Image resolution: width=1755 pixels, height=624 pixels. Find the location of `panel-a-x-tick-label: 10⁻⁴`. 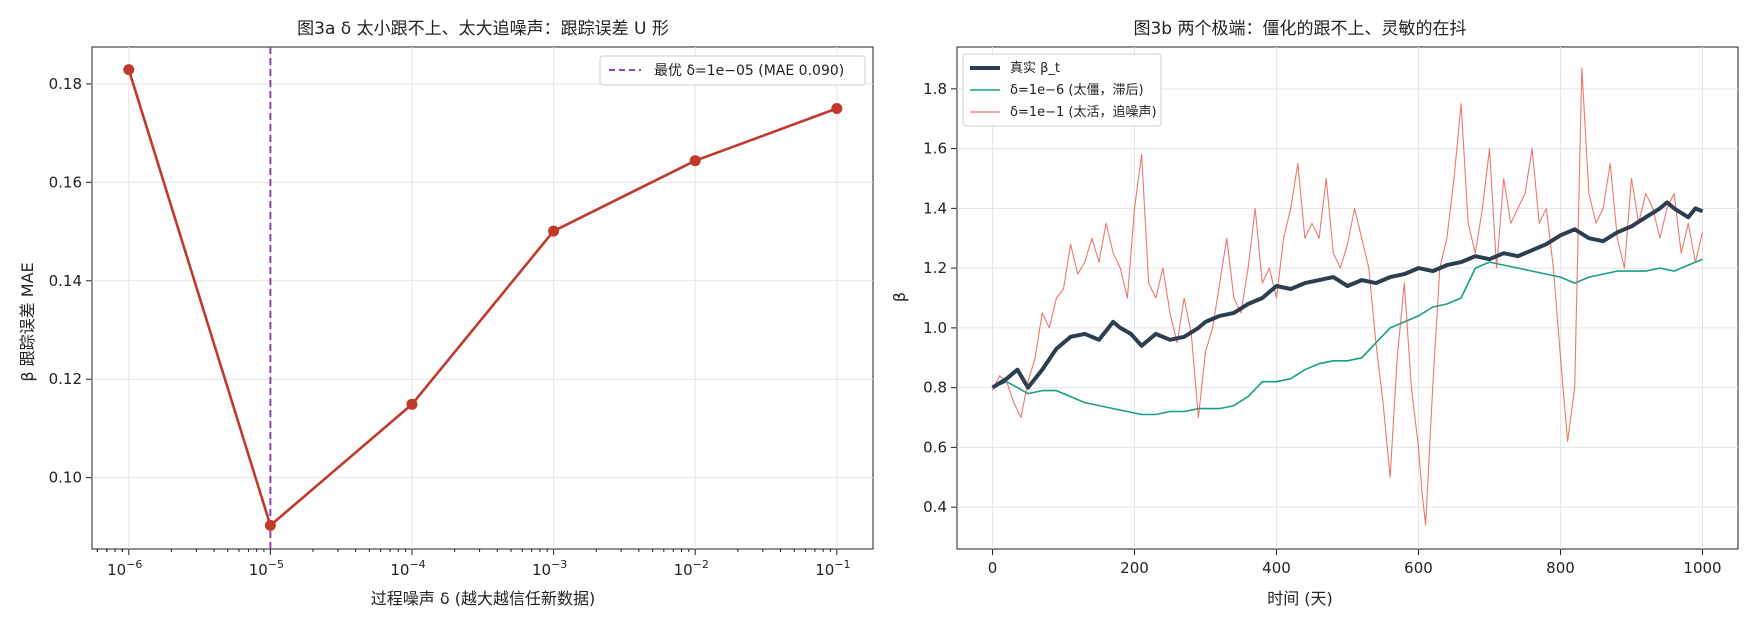

panel-a-x-tick-label: 10⁻⁴ is located at coordinates (407, 568).